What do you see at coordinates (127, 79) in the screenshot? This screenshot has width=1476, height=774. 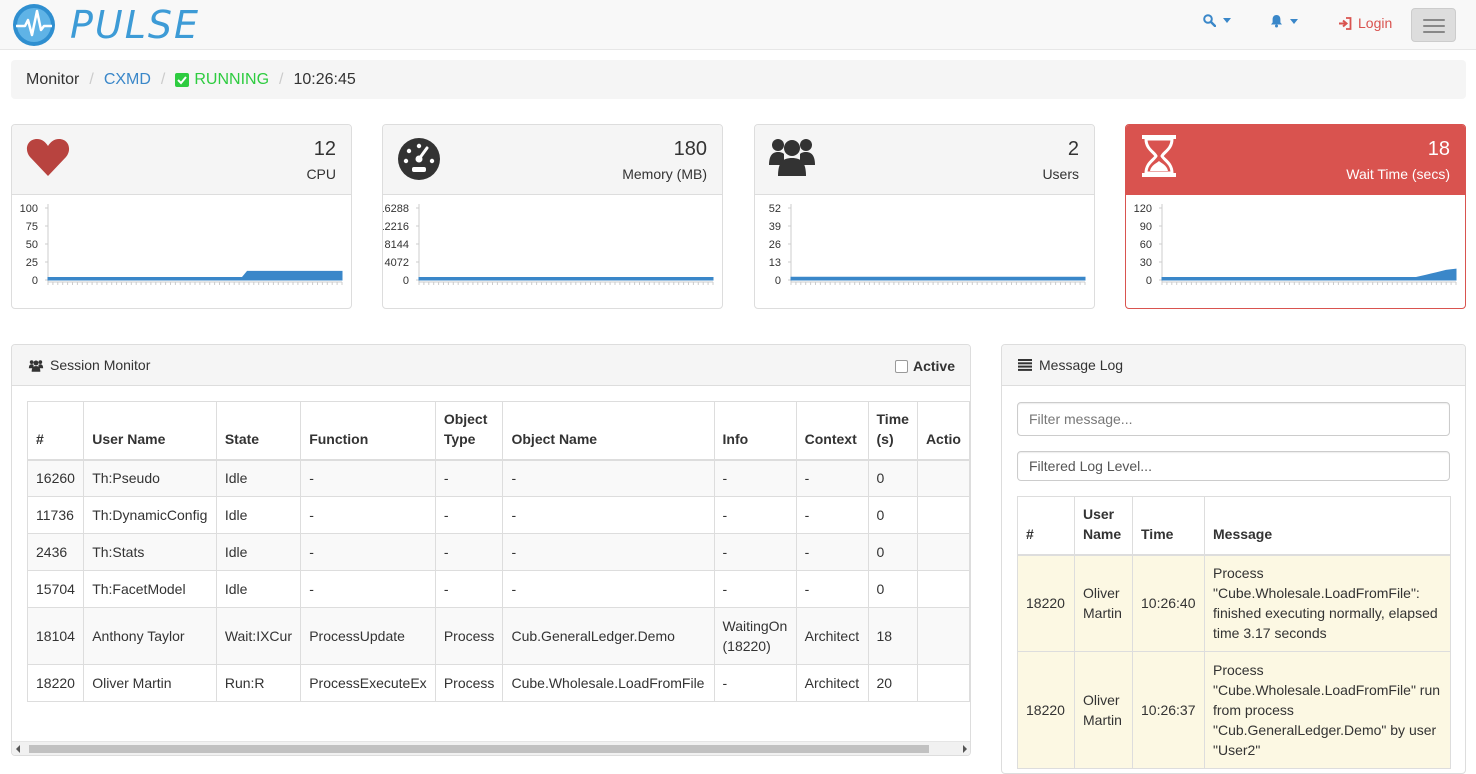 I see `breadcrumb-server-link: CXMD` at bounding box center [127, 79].